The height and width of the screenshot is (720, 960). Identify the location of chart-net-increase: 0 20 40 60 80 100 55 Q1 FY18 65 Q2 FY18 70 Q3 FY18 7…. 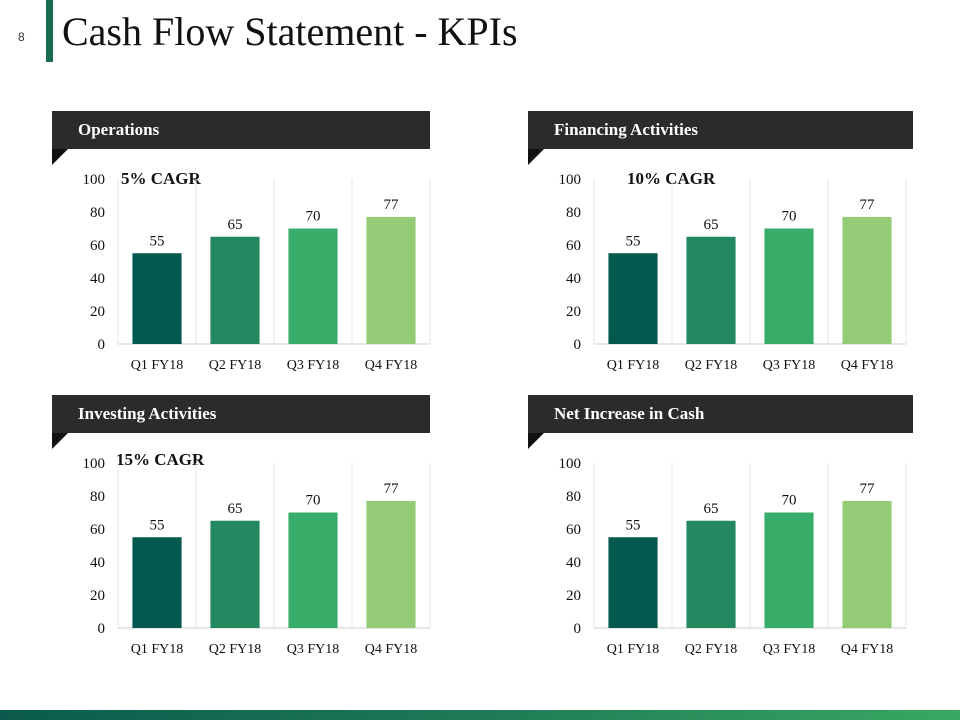
(733, 556).